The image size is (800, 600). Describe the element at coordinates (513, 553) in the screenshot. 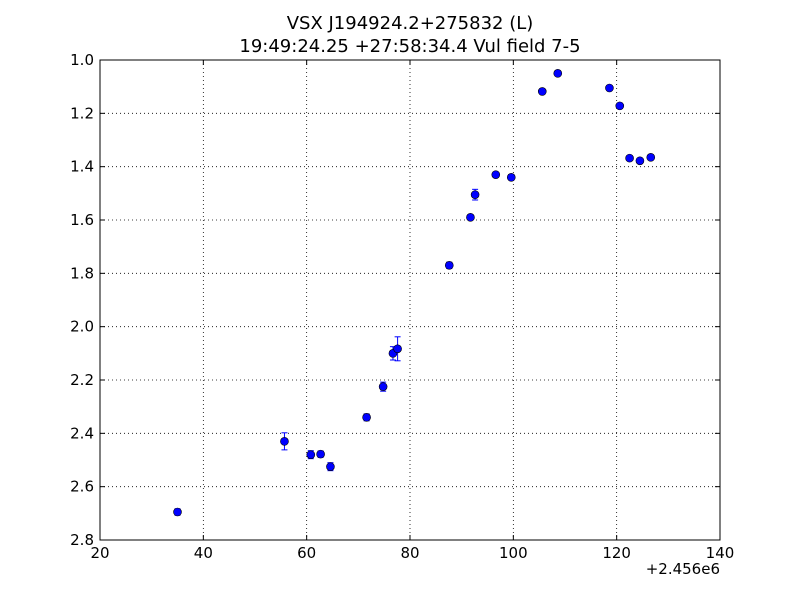

I see `x-tick-label: 100` at that location.